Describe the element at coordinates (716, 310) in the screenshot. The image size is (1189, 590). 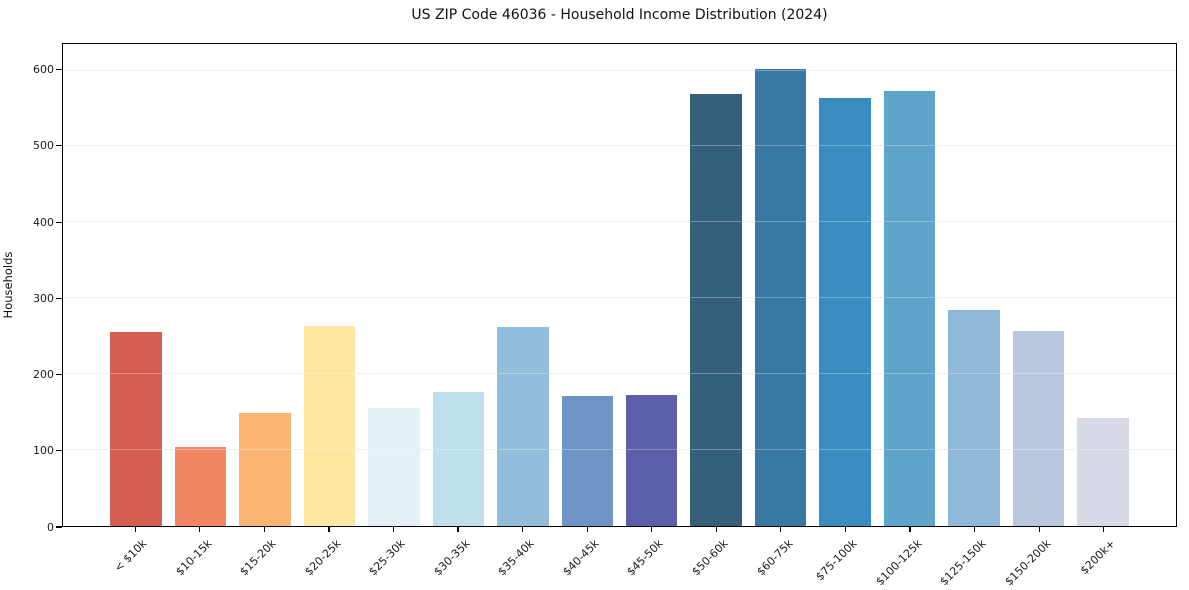
I see `bar-$50-60k` at that location.